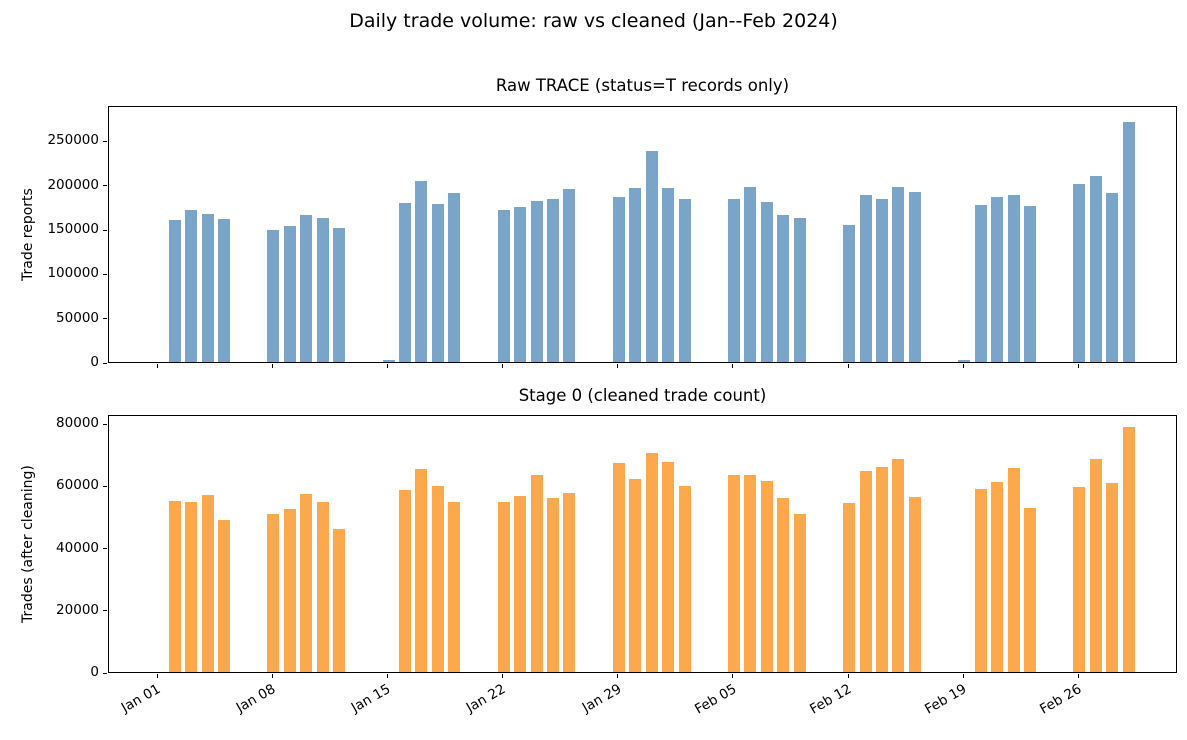  What do you see at coordinates (77, 485) in the screenshot?
I see `cleaned-y-tick-label: 60000` at bounding box center [77, 485].